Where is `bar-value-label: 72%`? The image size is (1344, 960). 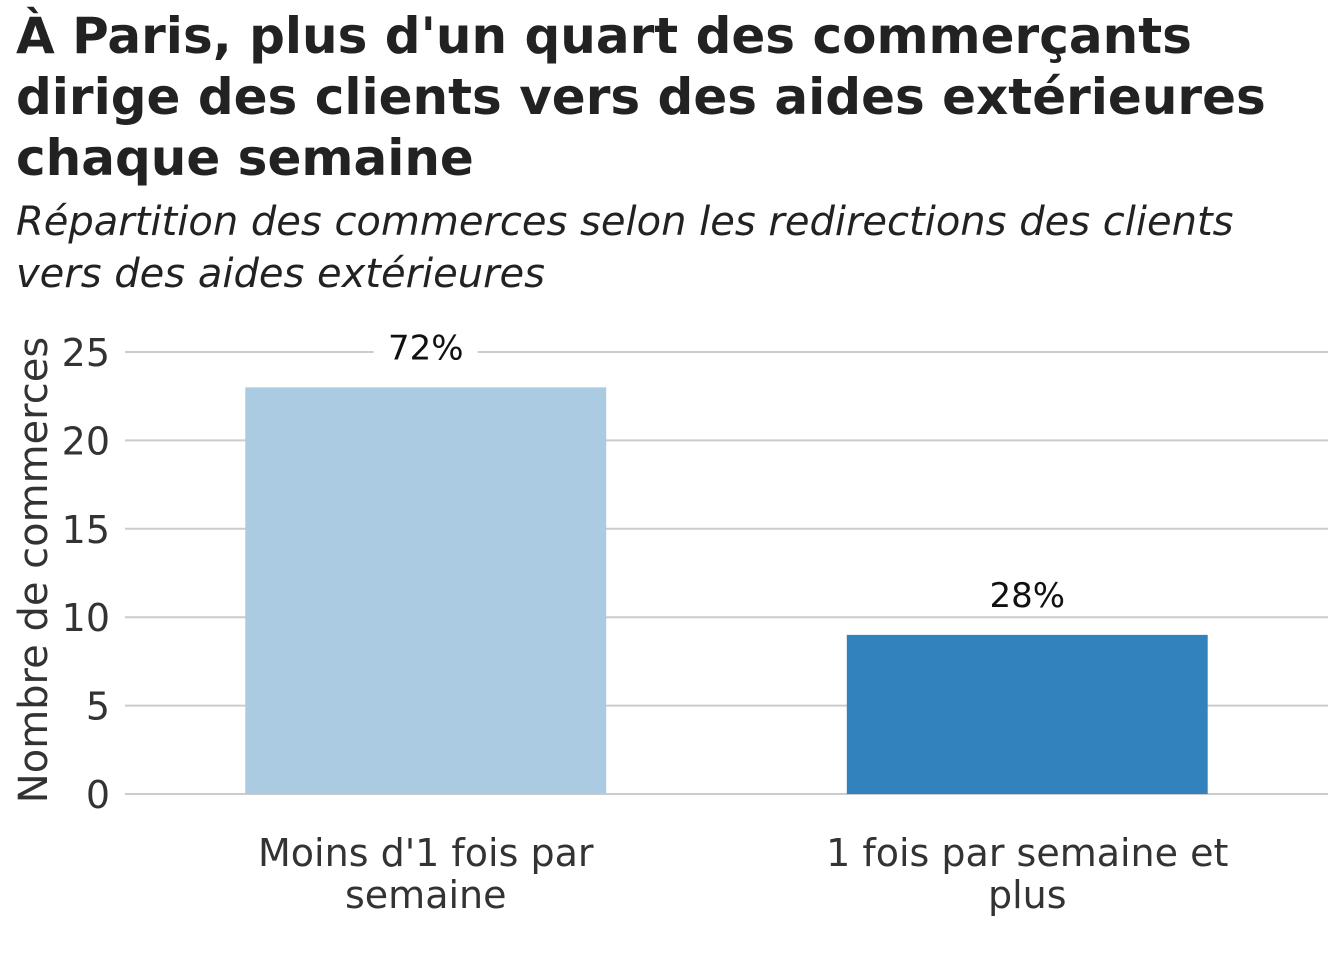 bar-value-label: 72% is located at coordinates (426, 348).